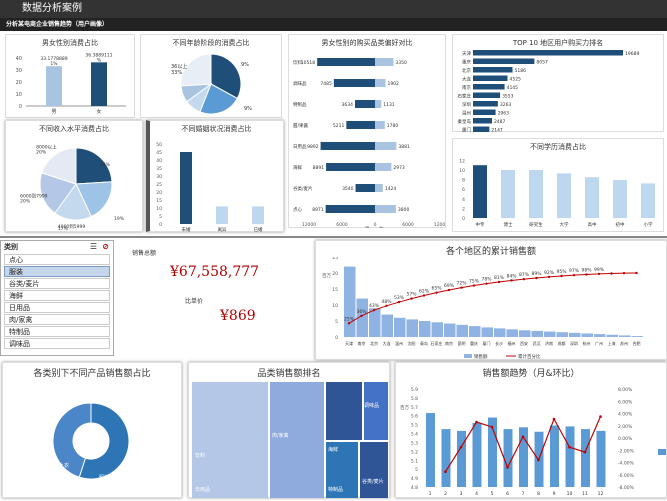 Image resolution: width=667 pixels, height=501 pixels. Describe the element at coordinates (414, 390) in the screenshot. I see `y-tick: 5.9` at that location.